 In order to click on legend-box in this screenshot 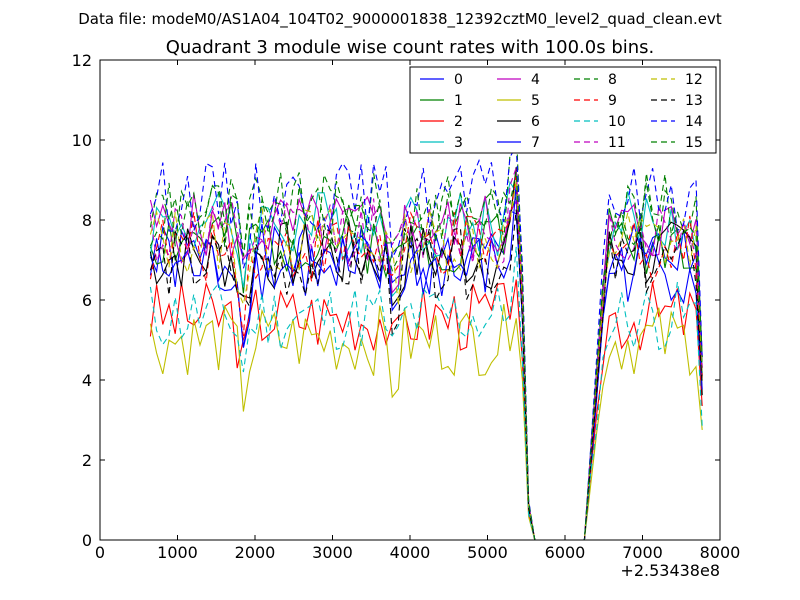, I will do `click(563, 110)`.